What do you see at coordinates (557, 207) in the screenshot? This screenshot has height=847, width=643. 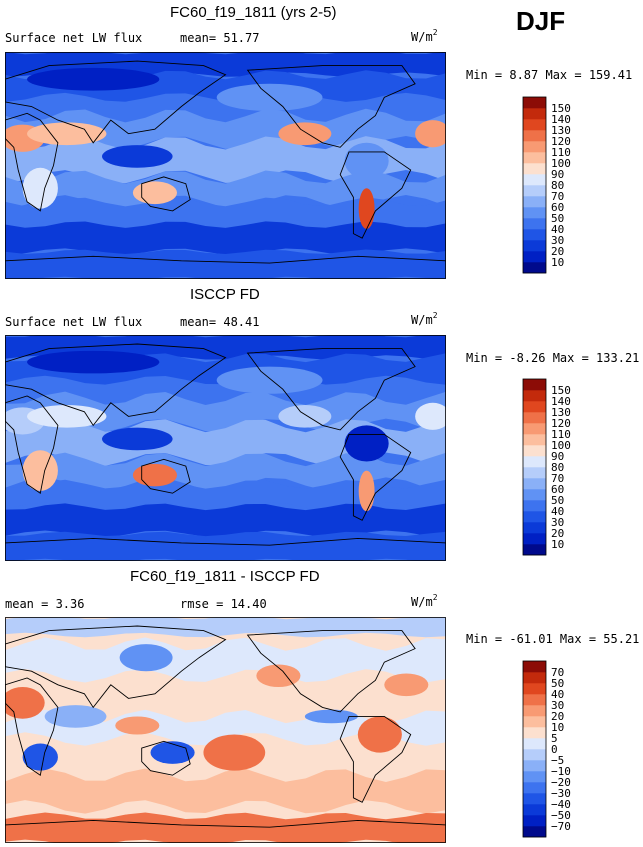 I see `colorbar-1-tick-label: 60` at bounding box center [557, 207].